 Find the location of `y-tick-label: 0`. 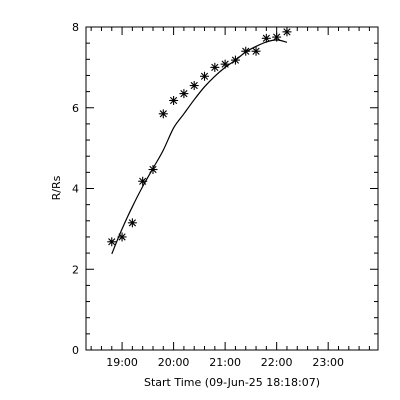

y-tick-label: 0 is located at coordinates (75, 350).